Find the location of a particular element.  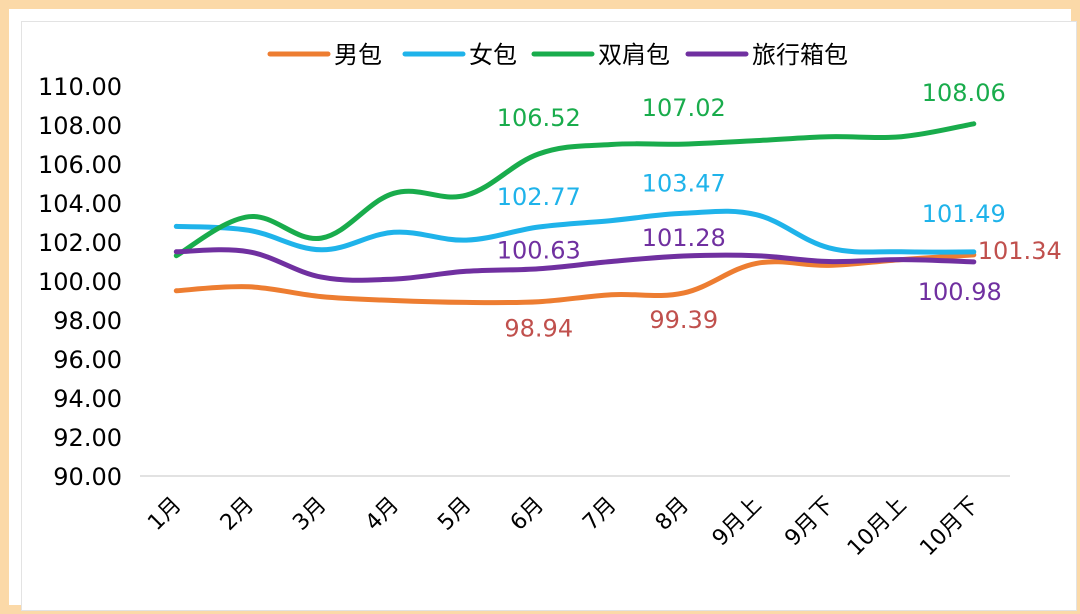

series-line-luggage is located at coordinates (575, 265).